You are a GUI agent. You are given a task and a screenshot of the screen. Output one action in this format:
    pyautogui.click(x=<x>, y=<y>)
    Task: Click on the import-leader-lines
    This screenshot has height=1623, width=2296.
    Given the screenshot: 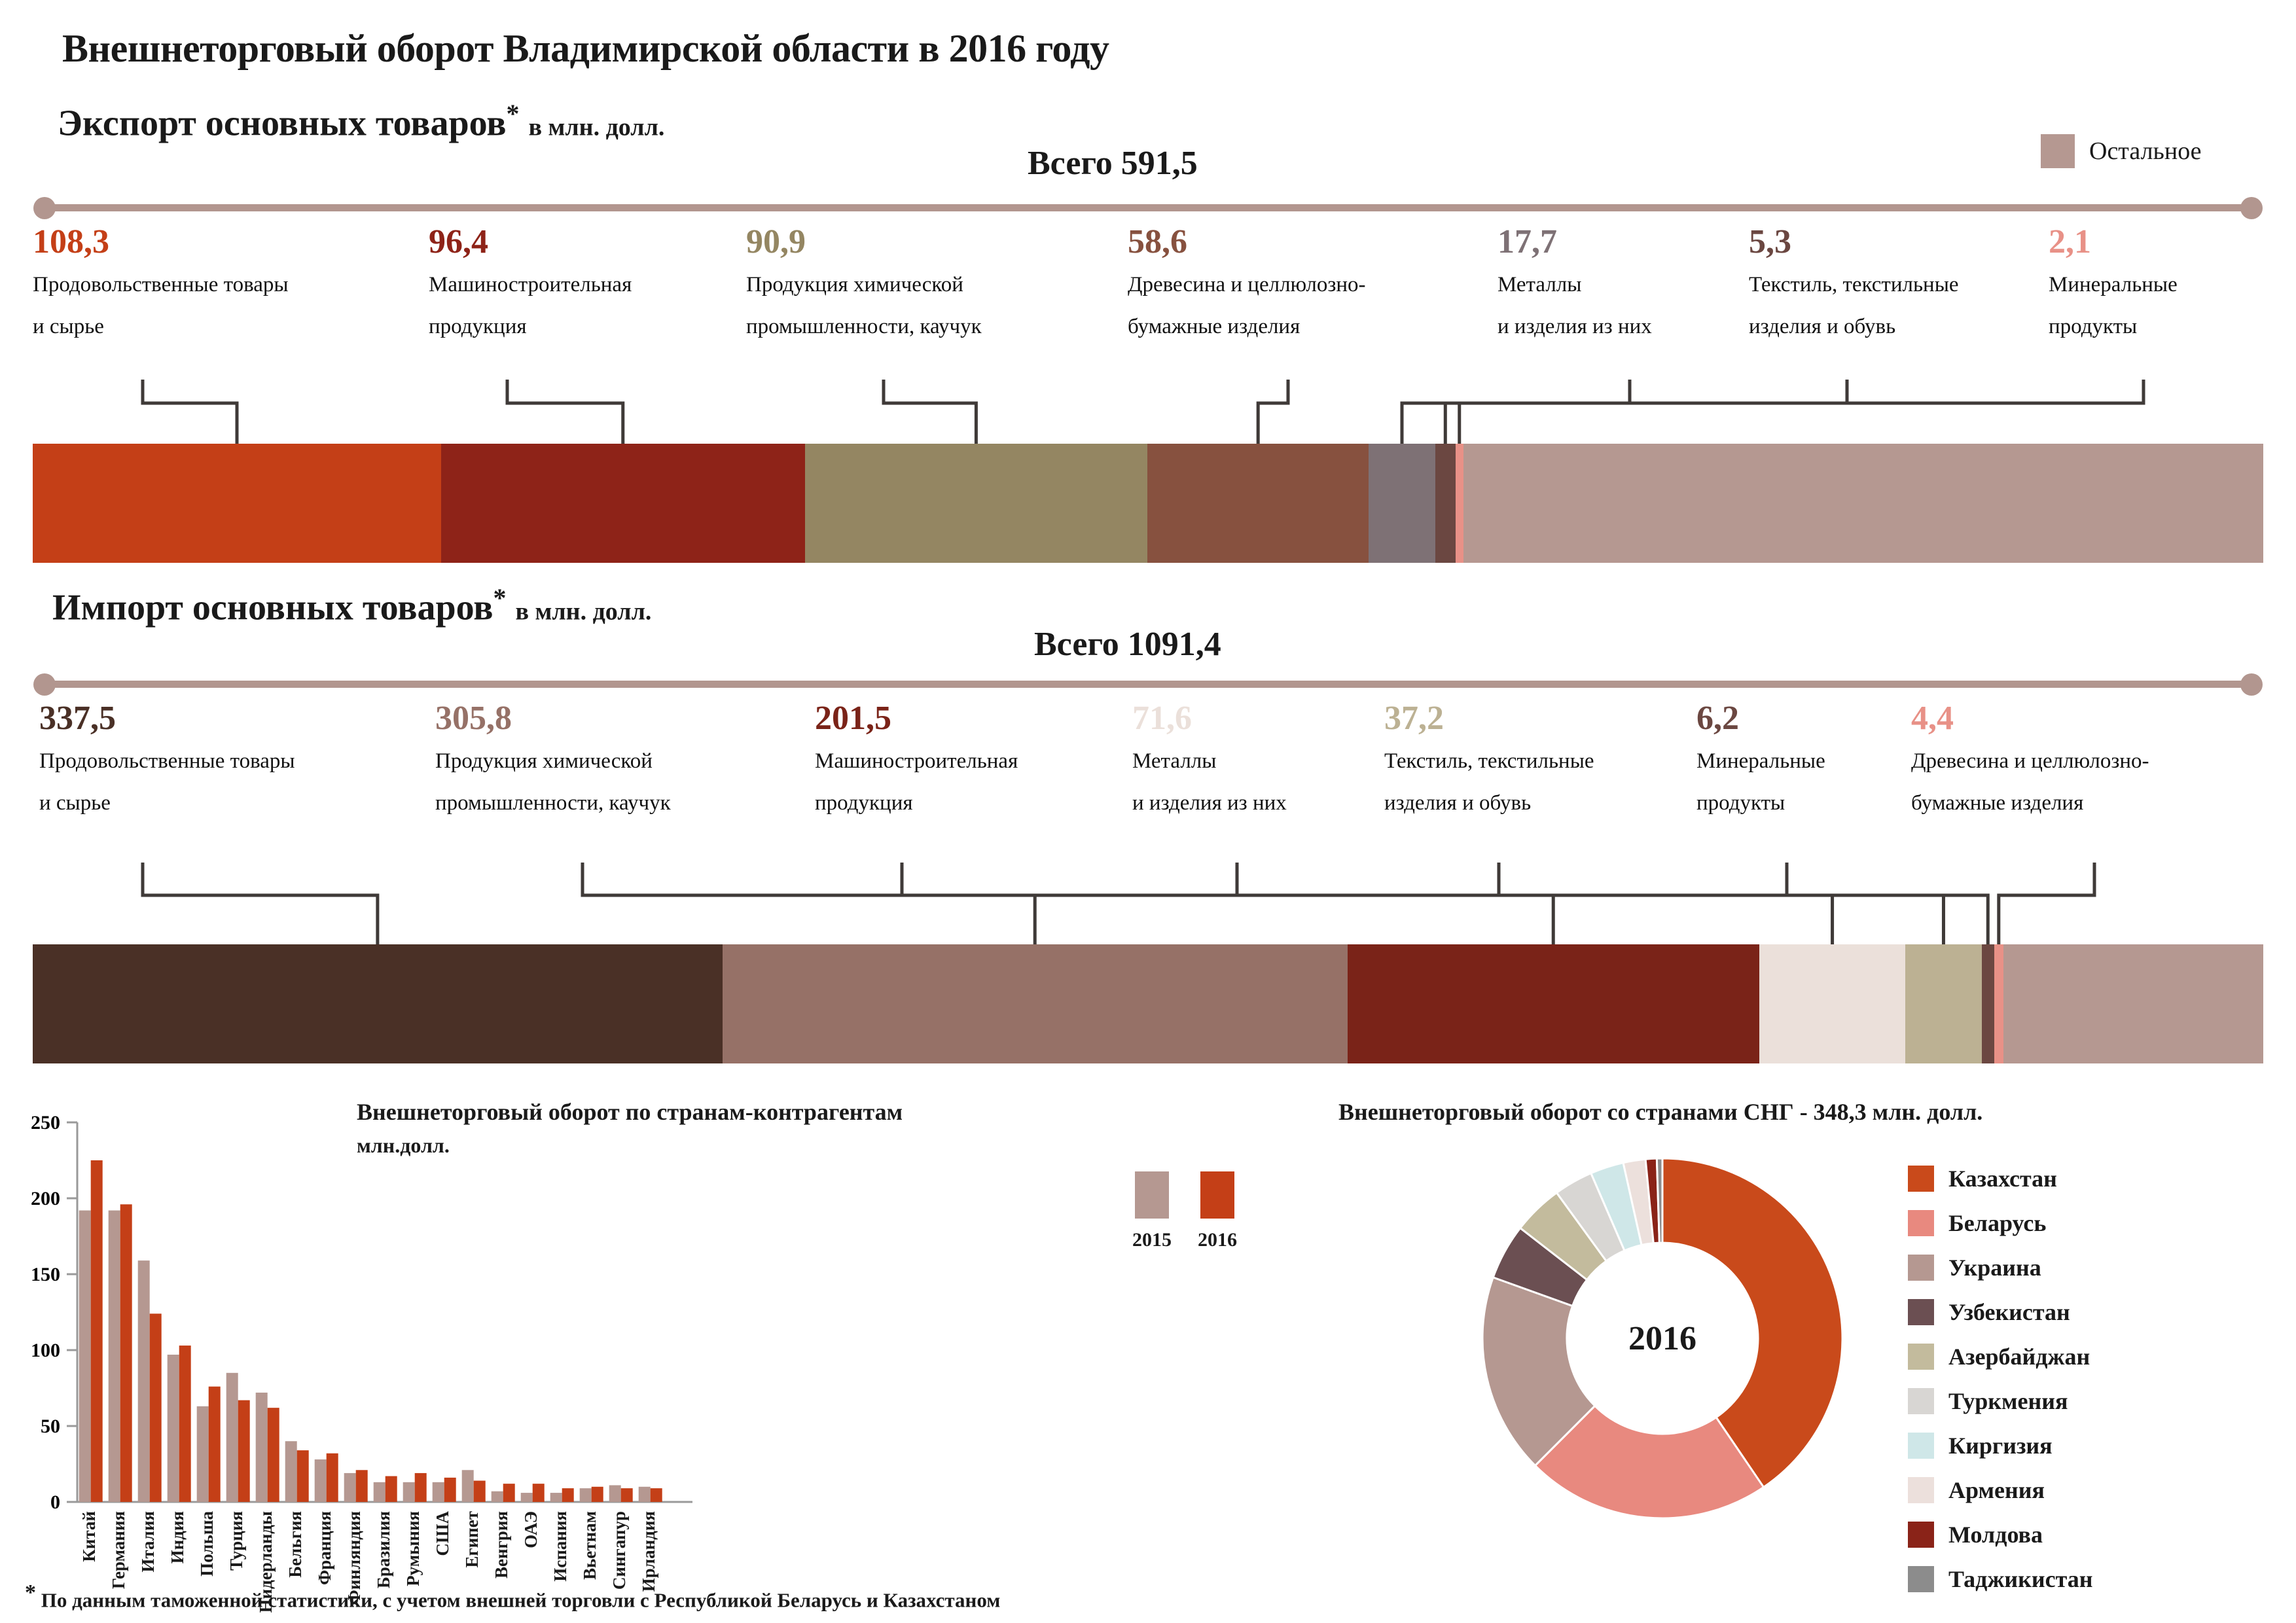 What is the action you would take?
    pyautogui.click(x=1118, y=905)
    